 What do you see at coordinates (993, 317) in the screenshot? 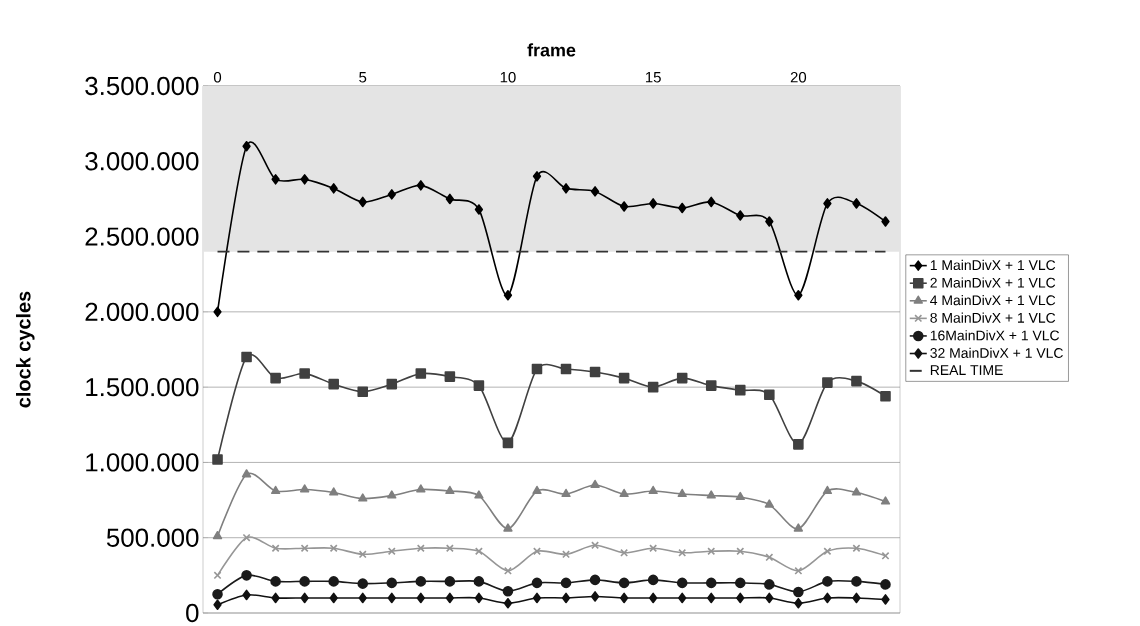
I see `legend-label: 8 MainDivX + 1 VLC` at bounding box center [993, 317].